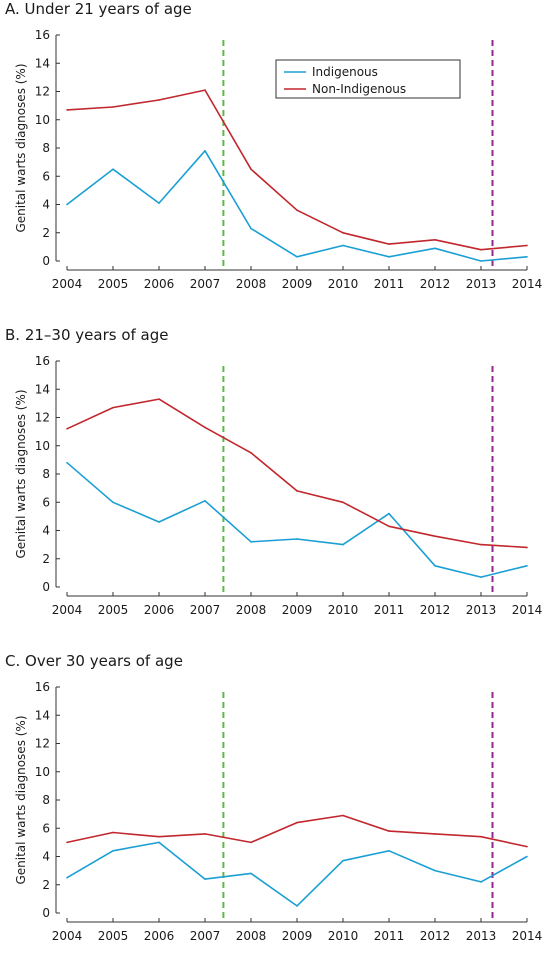 This screenshot has height=972, width=555. I want to click on x-tick-label: 2005, so click(113, 936).